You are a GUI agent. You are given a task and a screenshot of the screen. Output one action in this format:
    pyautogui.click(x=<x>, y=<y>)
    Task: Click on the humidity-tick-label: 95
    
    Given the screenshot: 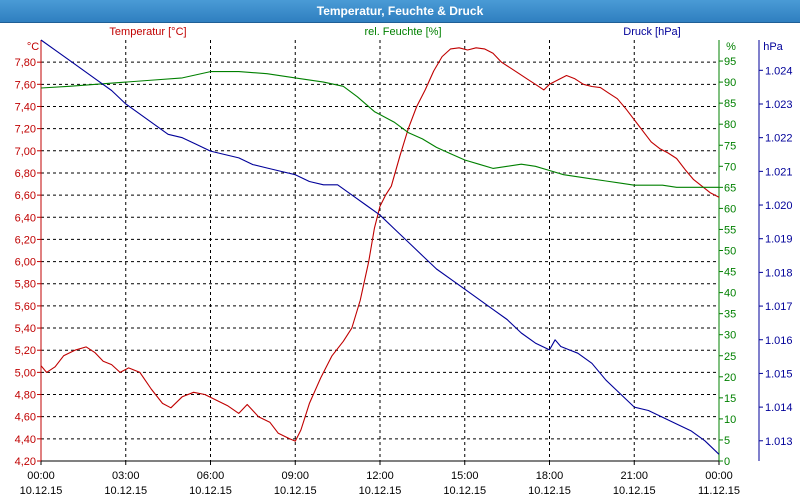 What is the action you would take?
    pyautogui.click(x=730, y=62)
    